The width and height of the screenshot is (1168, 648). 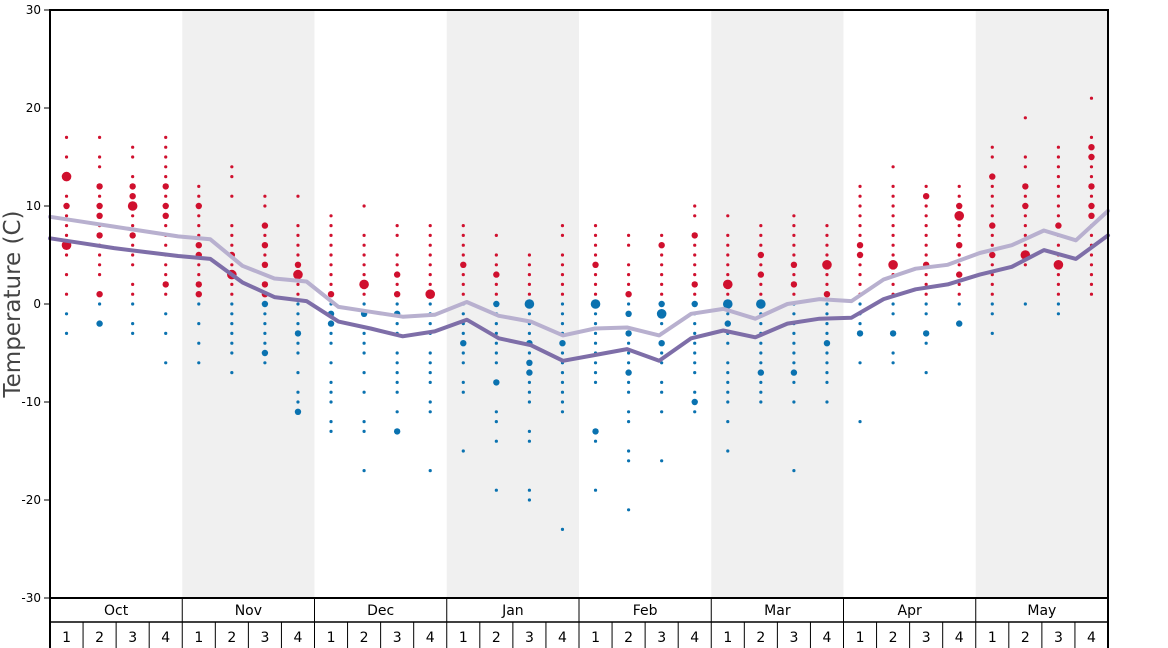 I want to click on month-label: Mar, so click(x=777, y=611).